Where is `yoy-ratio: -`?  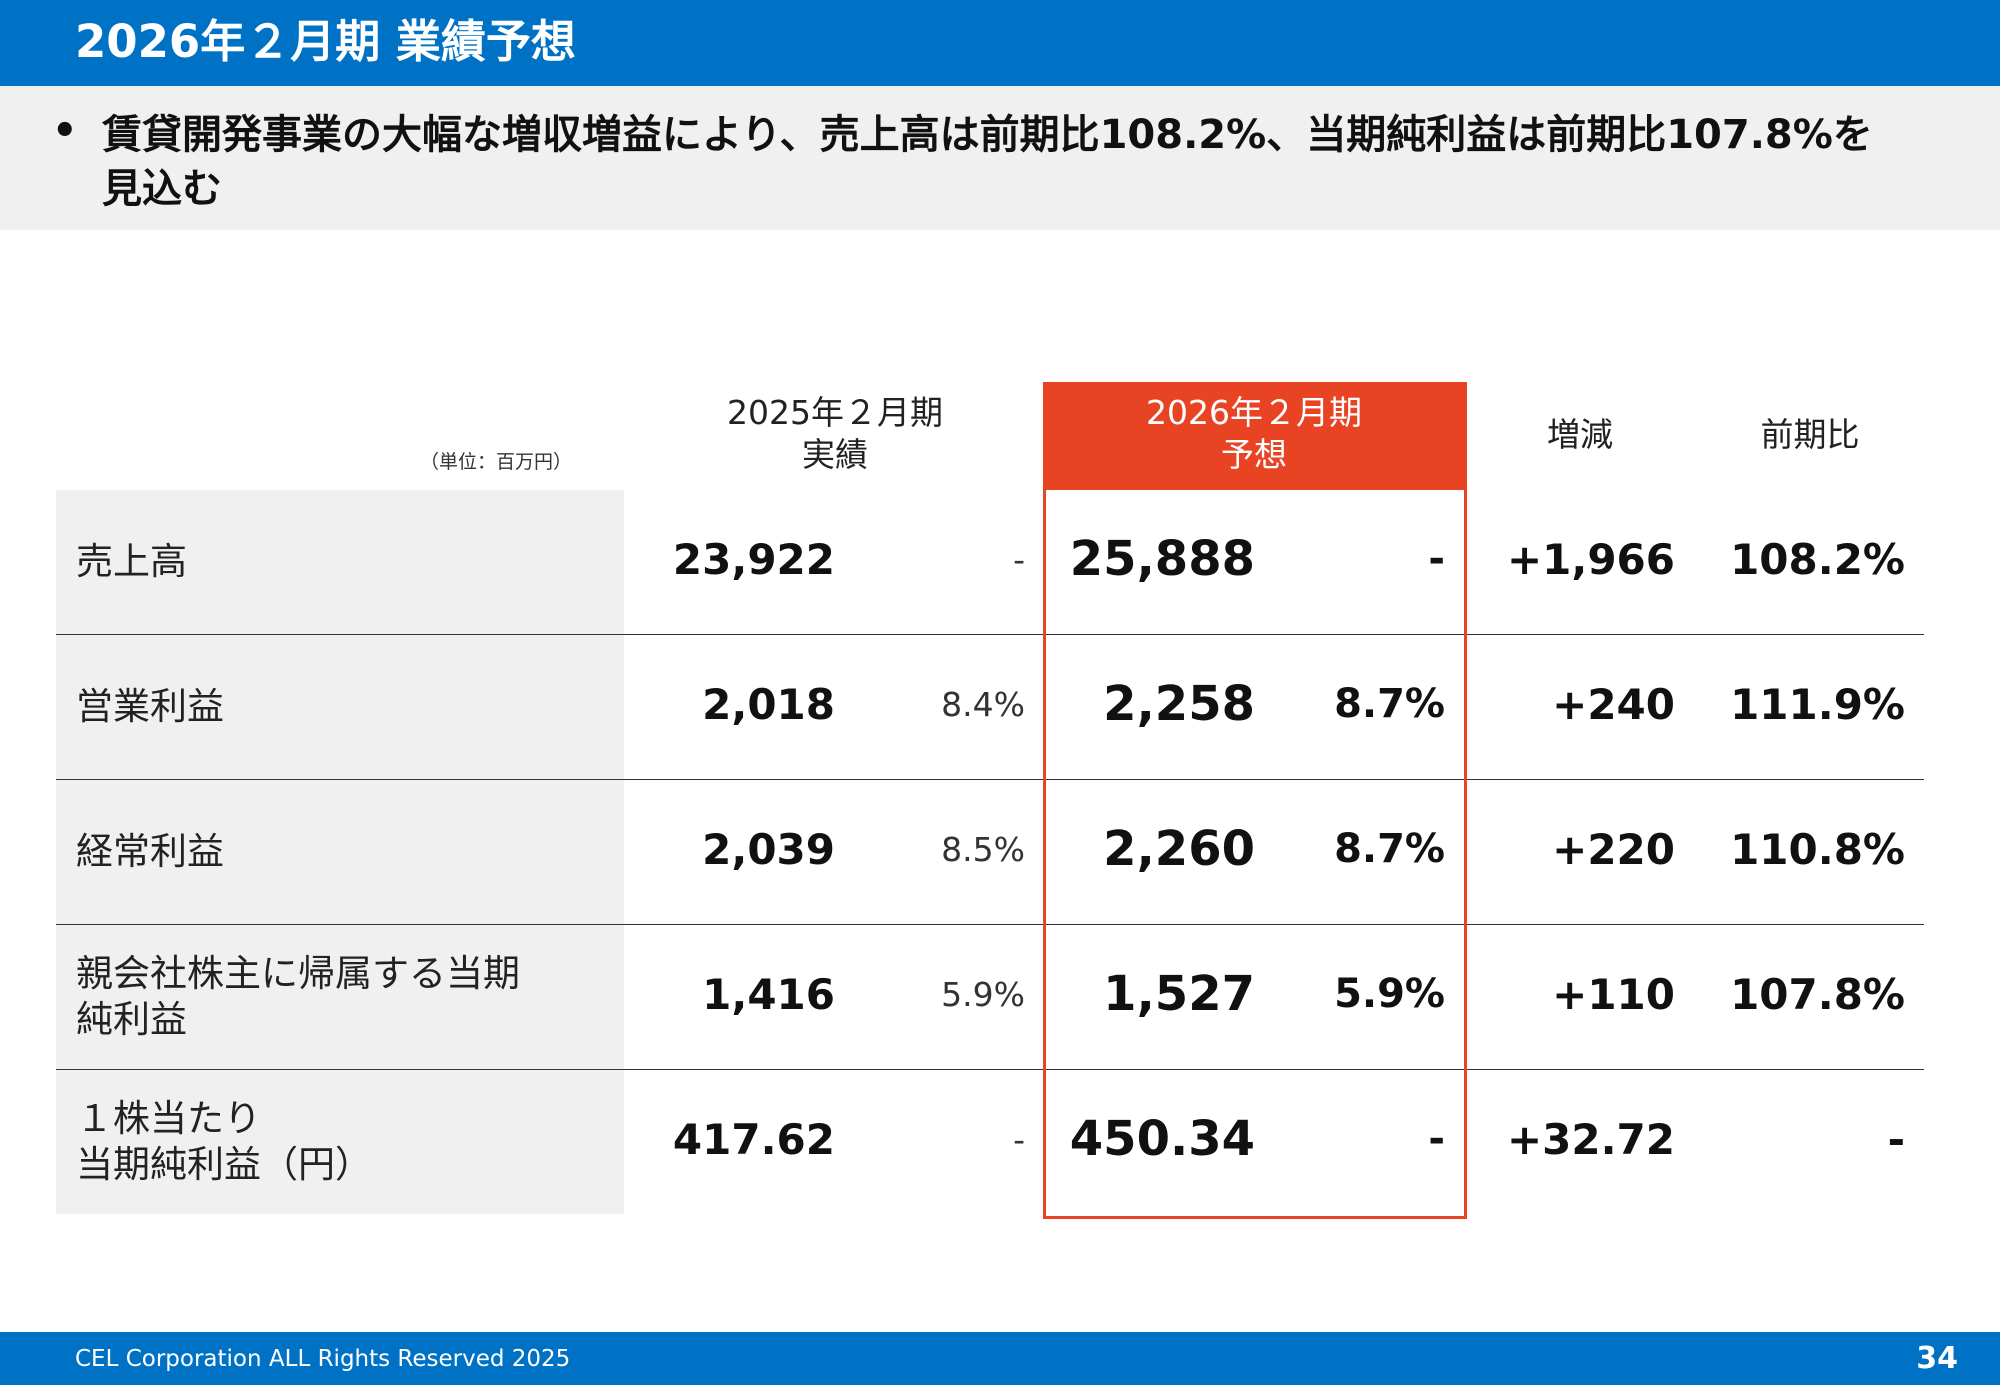 yoy-ratio: - is located at coordinates (1896, 1139).